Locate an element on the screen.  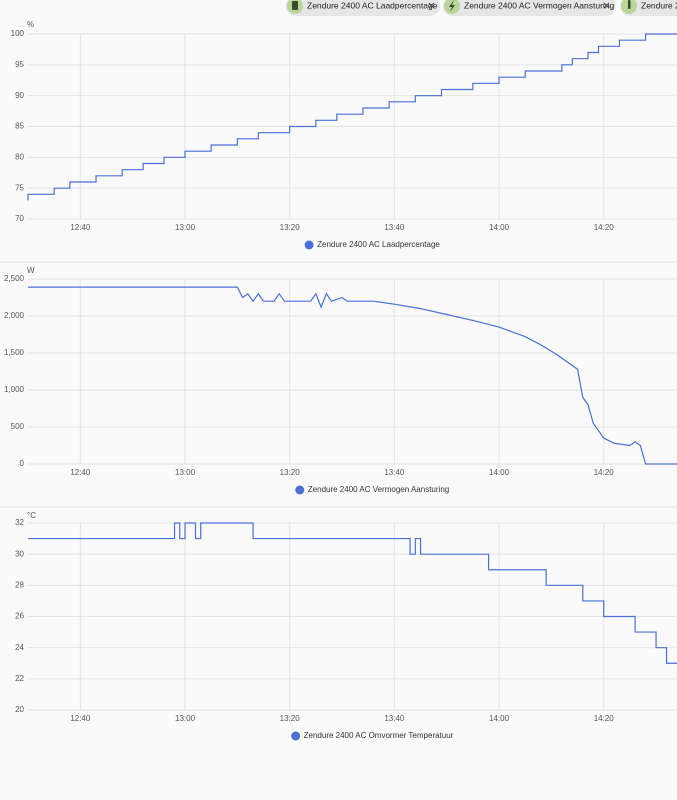
chip: Zendure 24 is located at coordinates (648, 8).